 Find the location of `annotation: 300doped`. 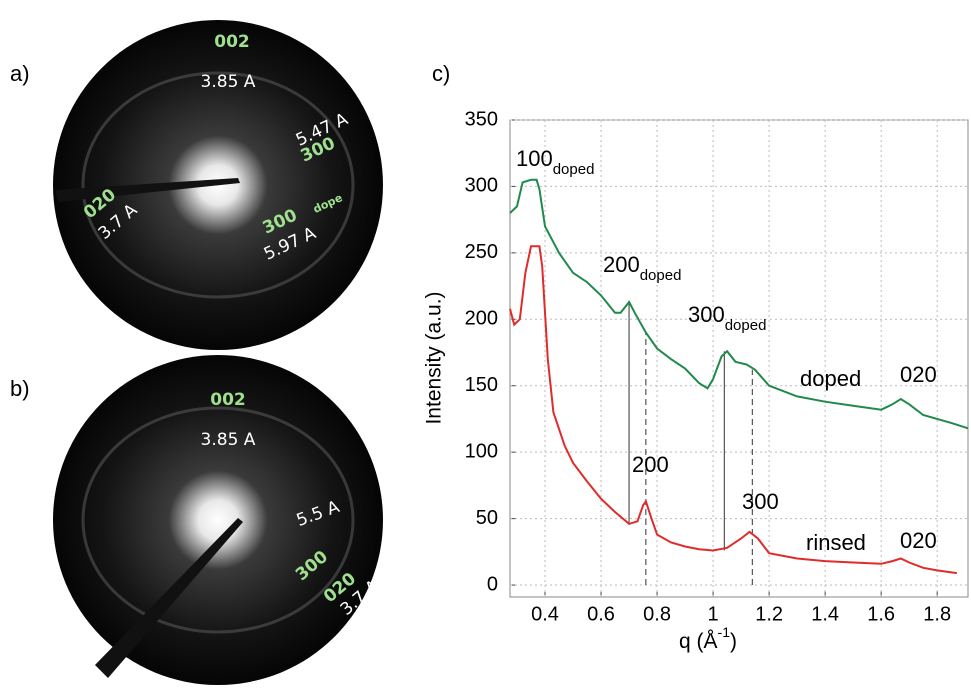

annotation: 300doped is located at coordinates (727, 318).